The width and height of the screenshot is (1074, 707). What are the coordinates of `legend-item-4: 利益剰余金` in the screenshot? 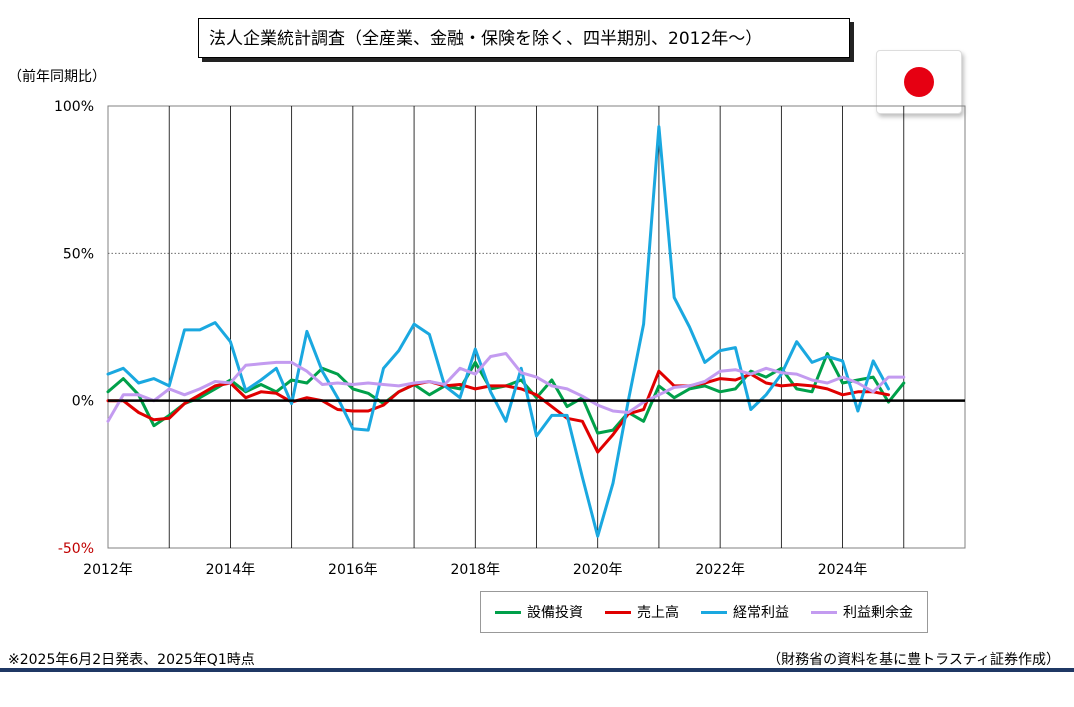 It's located at (862, 612).